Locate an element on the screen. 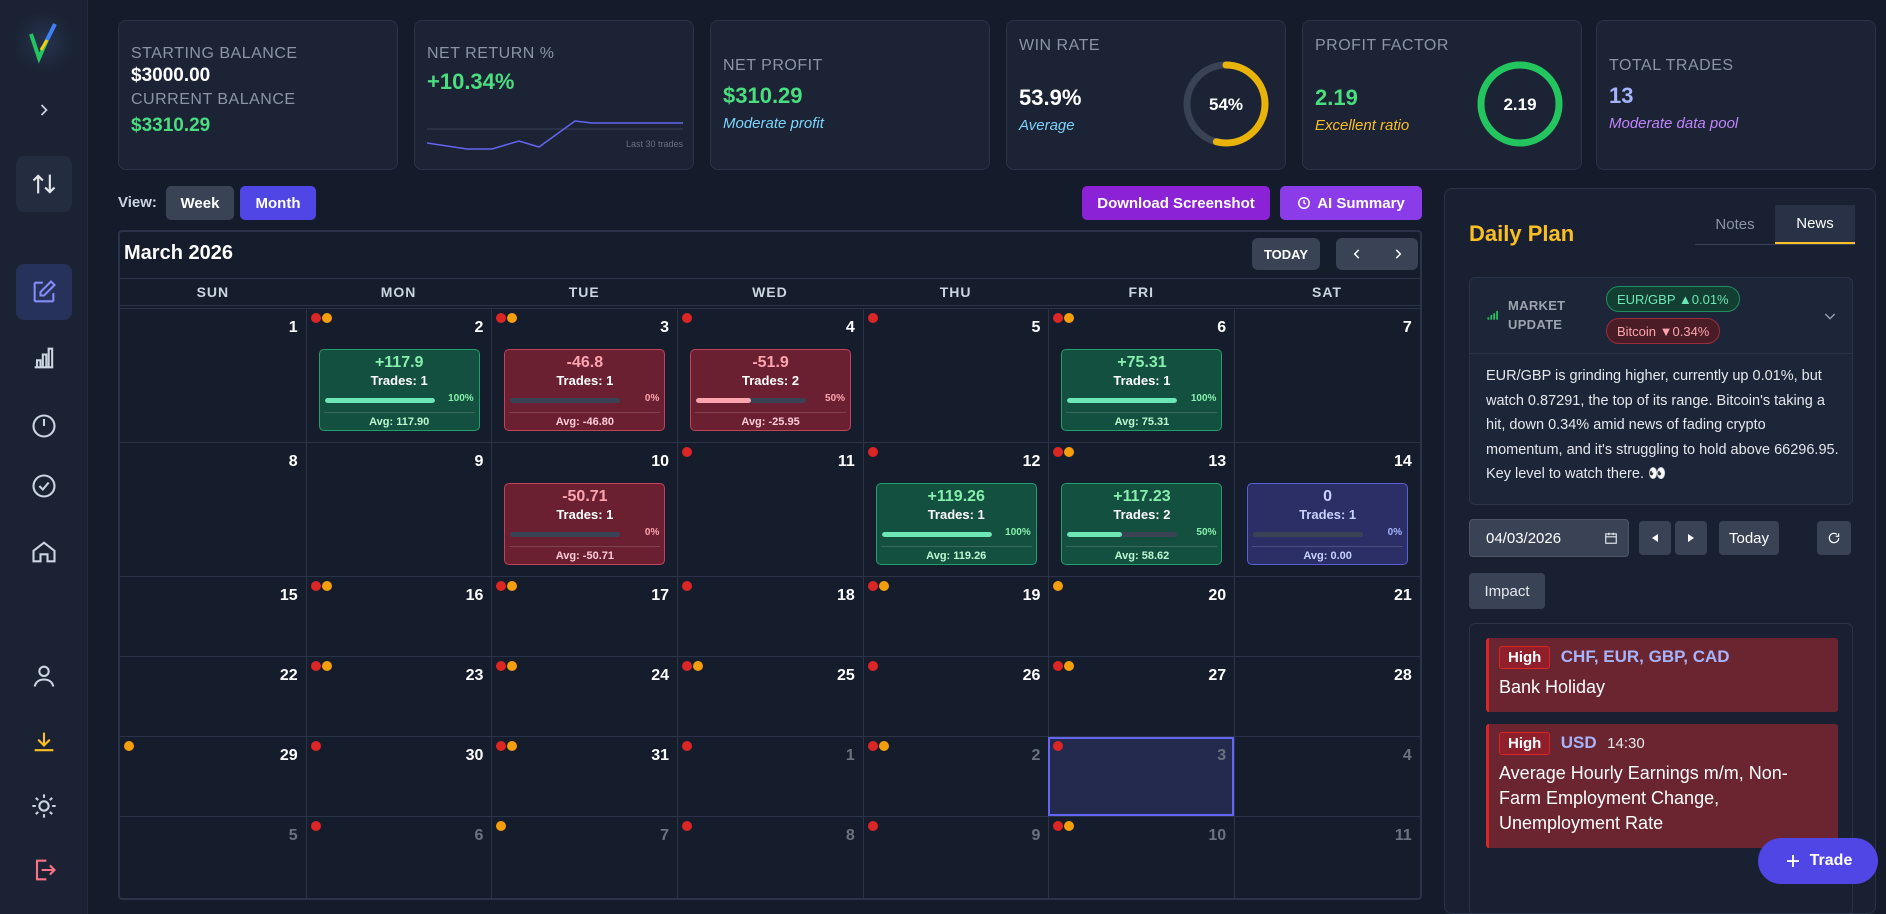 The height and width of the screenshot is (914, 1886). weekday-label: FRI is located at coordinates (1141, 292).